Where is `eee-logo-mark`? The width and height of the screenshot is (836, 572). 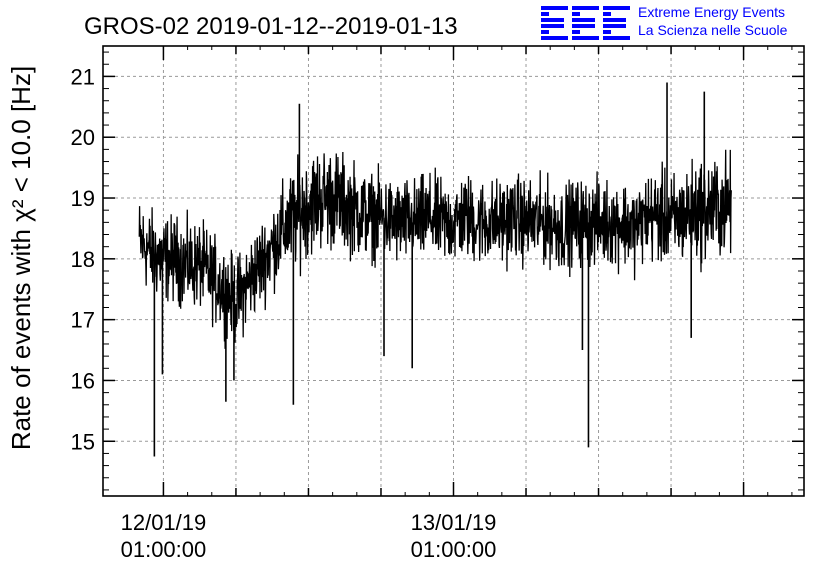 eee-logo-mark is located at coordinates (585, 23).